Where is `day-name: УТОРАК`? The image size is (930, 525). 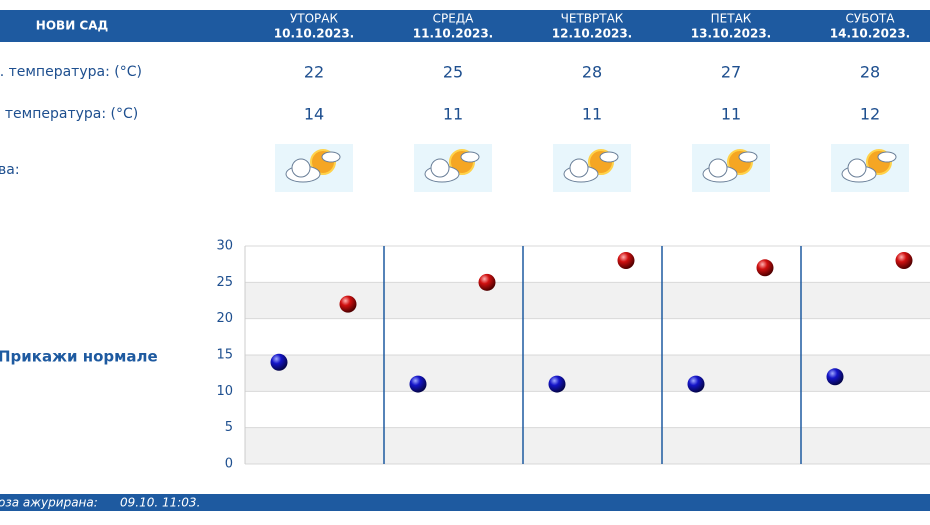 day-name: УТОРАК is located at coordinates (314, 19).